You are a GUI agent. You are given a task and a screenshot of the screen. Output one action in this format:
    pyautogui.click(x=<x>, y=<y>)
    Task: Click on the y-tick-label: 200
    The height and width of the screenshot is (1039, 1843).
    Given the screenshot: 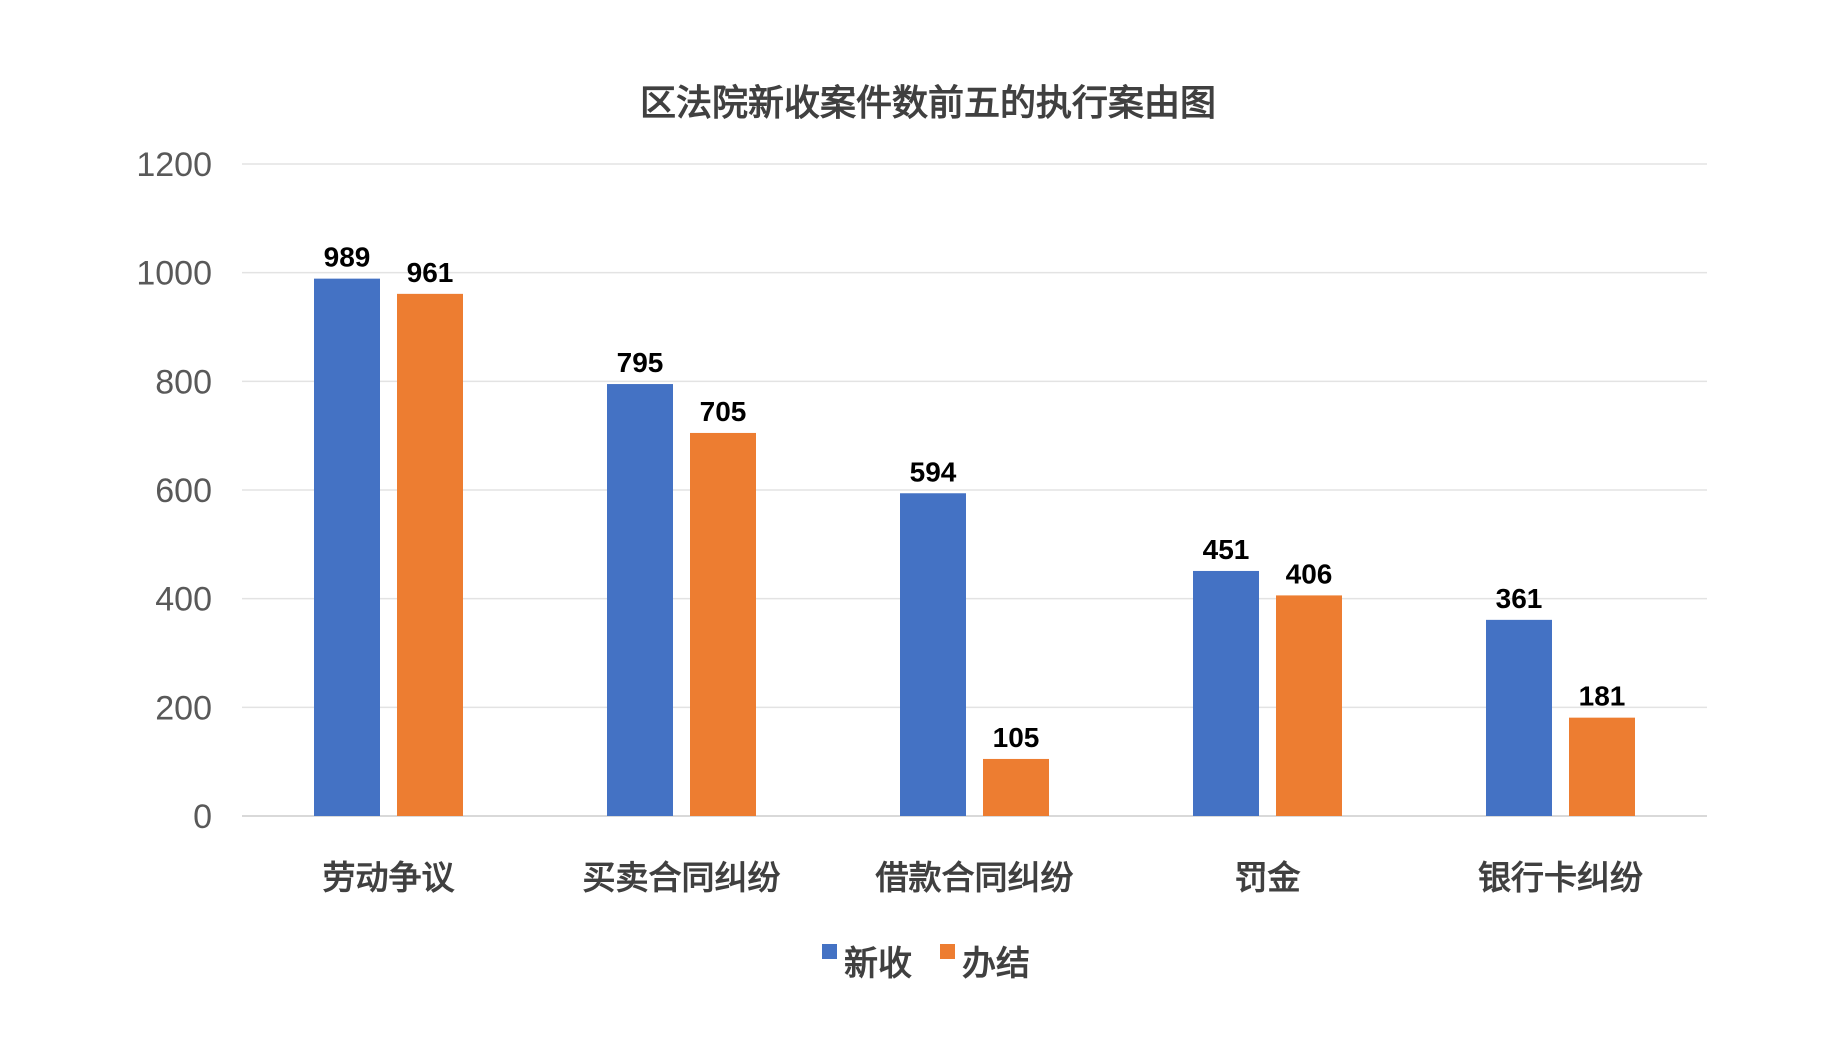 What is the action you would take?
    pyautogui.click(x=183, y=708)
    